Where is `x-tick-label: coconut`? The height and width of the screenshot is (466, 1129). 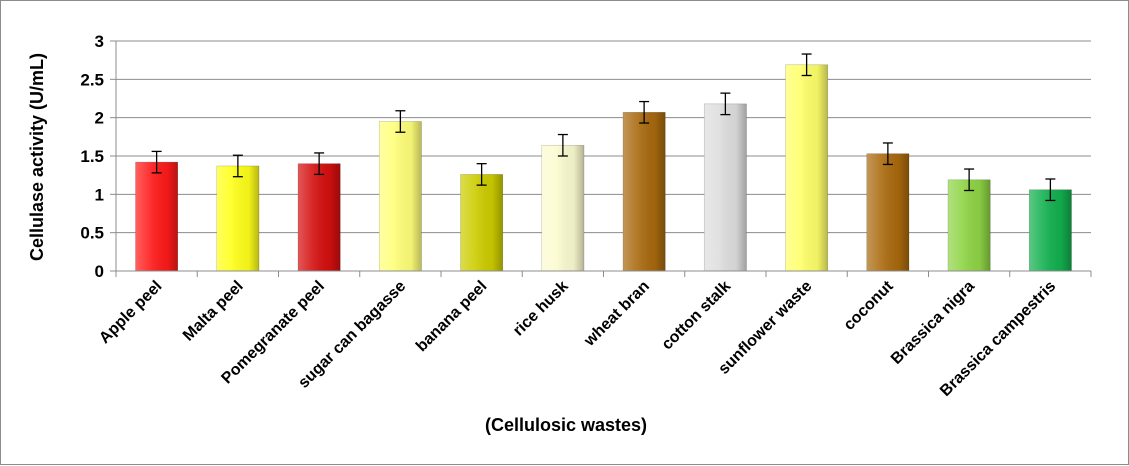 x-tick-label: coconut is located at coordinates (869, 305).